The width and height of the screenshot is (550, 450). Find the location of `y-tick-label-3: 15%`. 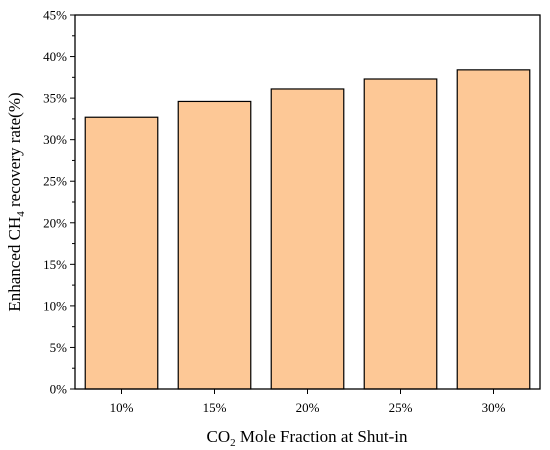

y-tick-label-3: 15% is located at coordinates (55, 264).